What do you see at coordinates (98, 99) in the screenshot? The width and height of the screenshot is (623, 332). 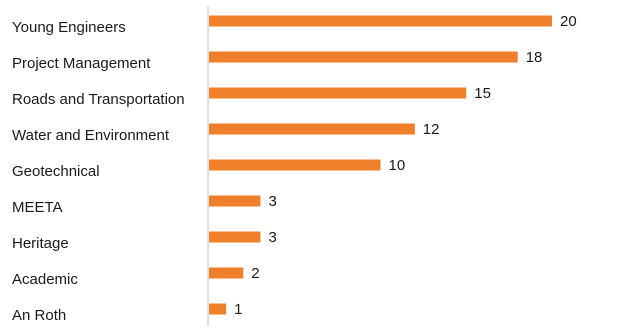 I see `category-label: Roads and Transportation` at bounding box center [98, 99].